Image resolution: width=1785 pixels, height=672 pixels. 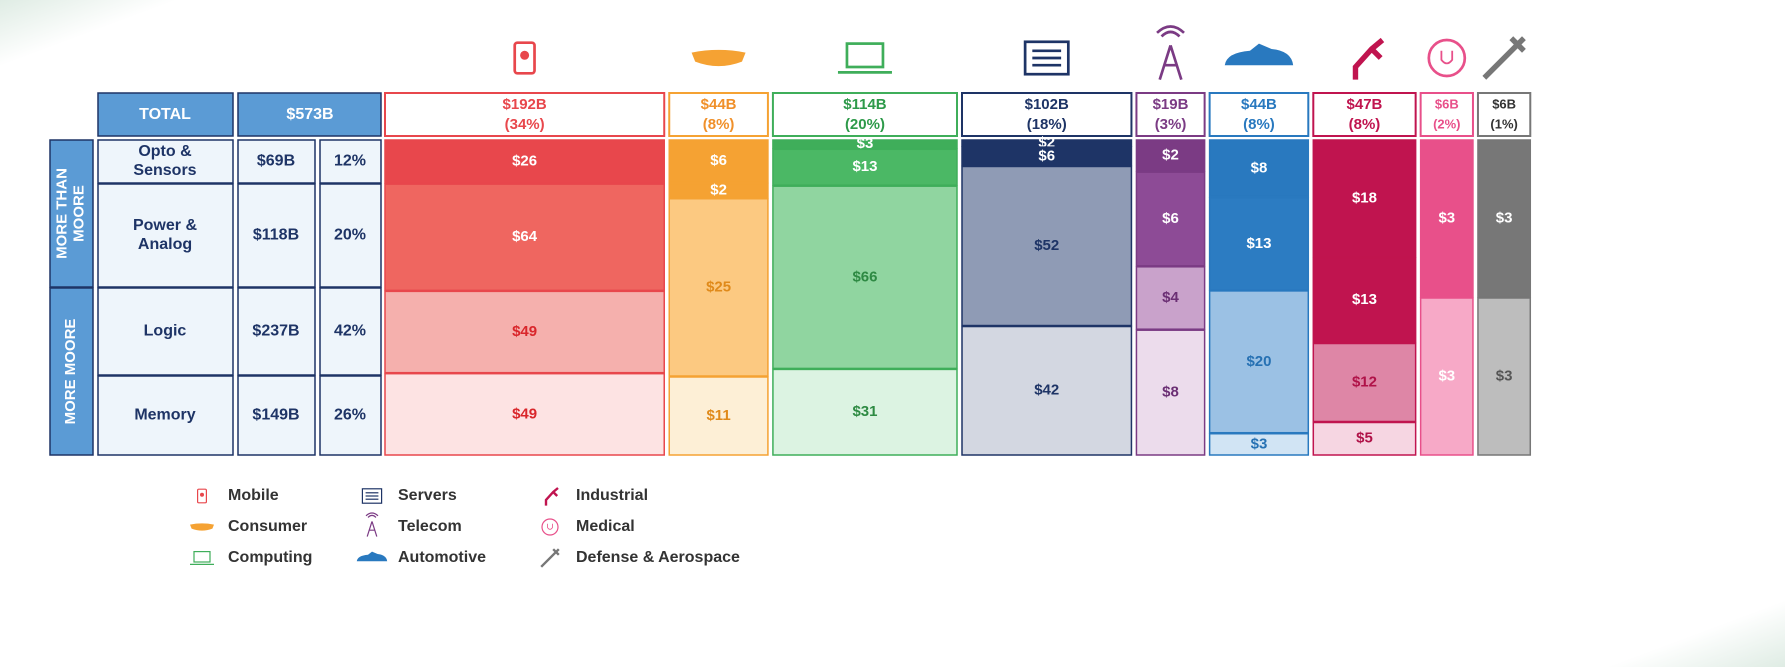 What do you see at coordinates (165, 114) in the screenshot?
I see `summary-label: TOTAL` at bounding box center [165, 114].